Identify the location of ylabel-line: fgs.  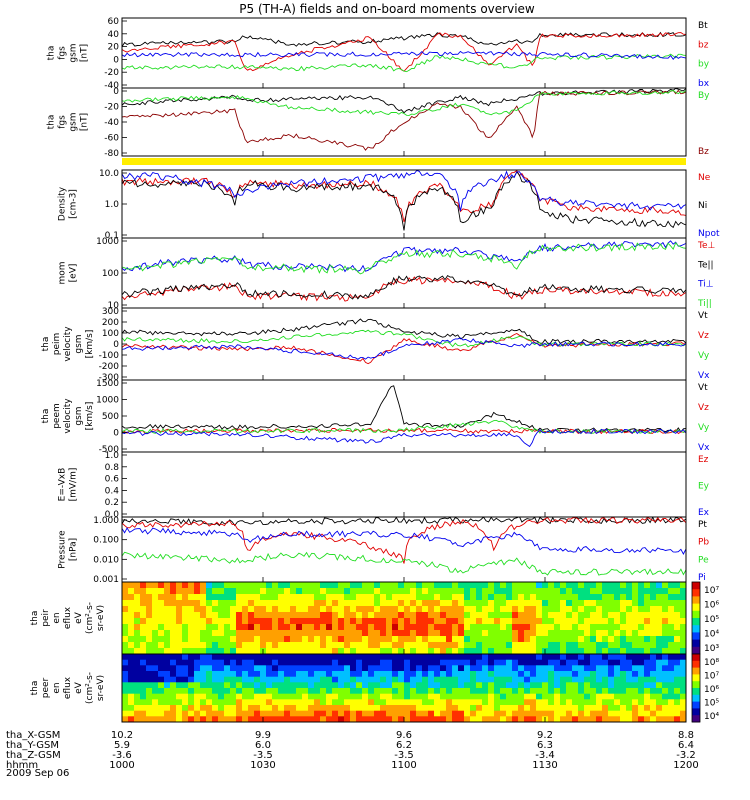
(63, 122).